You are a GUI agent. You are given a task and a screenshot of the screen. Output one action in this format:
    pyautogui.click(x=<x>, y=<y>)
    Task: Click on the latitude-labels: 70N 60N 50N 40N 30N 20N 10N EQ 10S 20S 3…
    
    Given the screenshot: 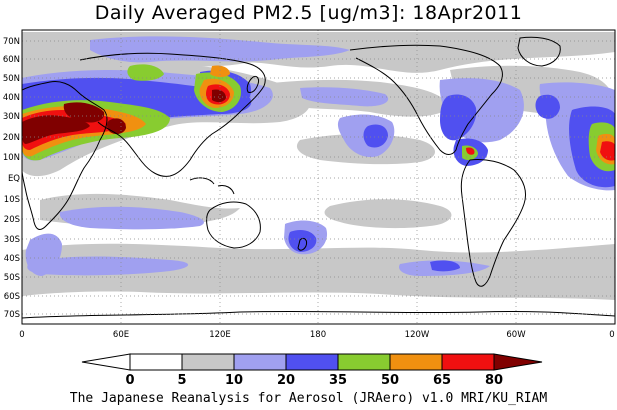 What is the action you would take?
    pyautogui.click(x=11, y=178)
    